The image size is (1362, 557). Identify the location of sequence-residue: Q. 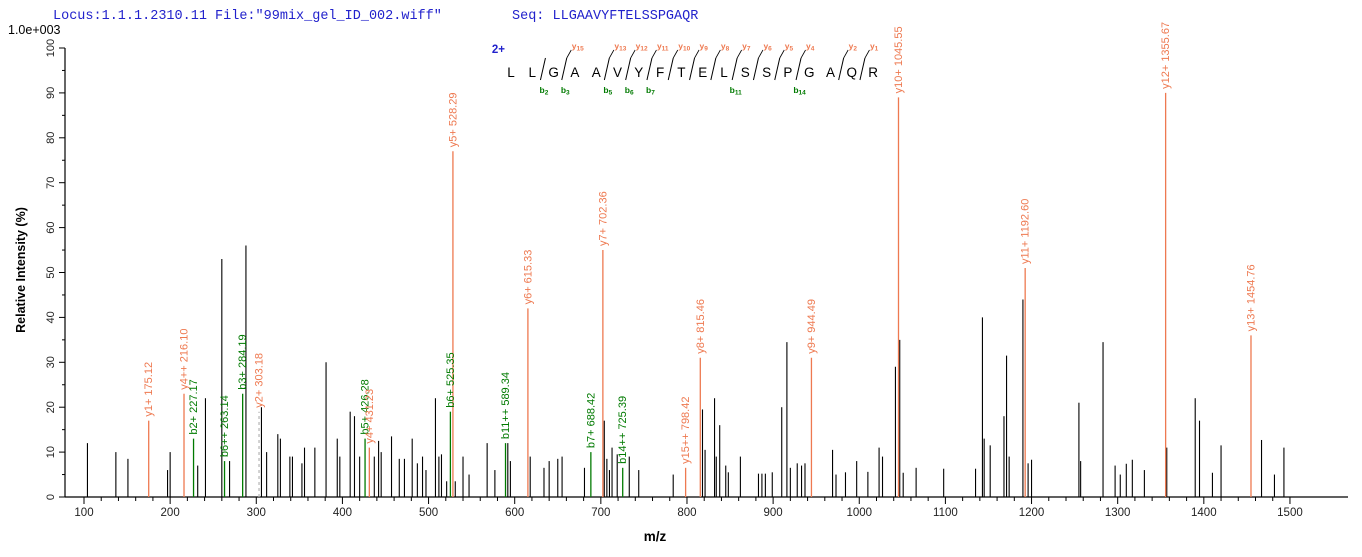
(852, 72).